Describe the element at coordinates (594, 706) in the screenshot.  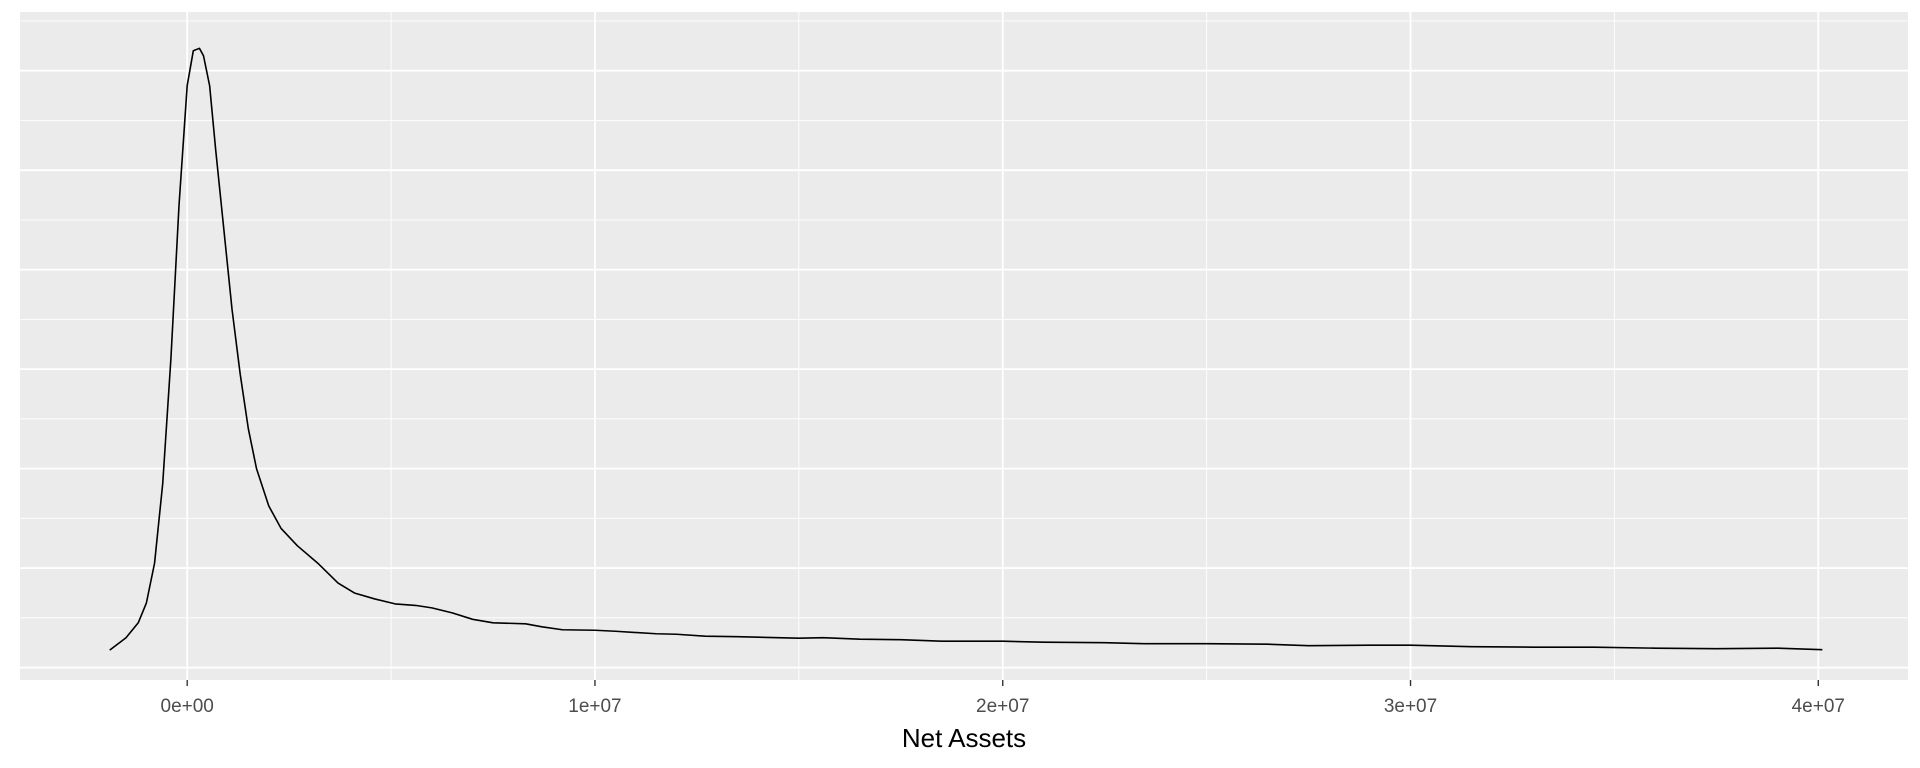
I see `x-tick-label: 1e+07` at that location.